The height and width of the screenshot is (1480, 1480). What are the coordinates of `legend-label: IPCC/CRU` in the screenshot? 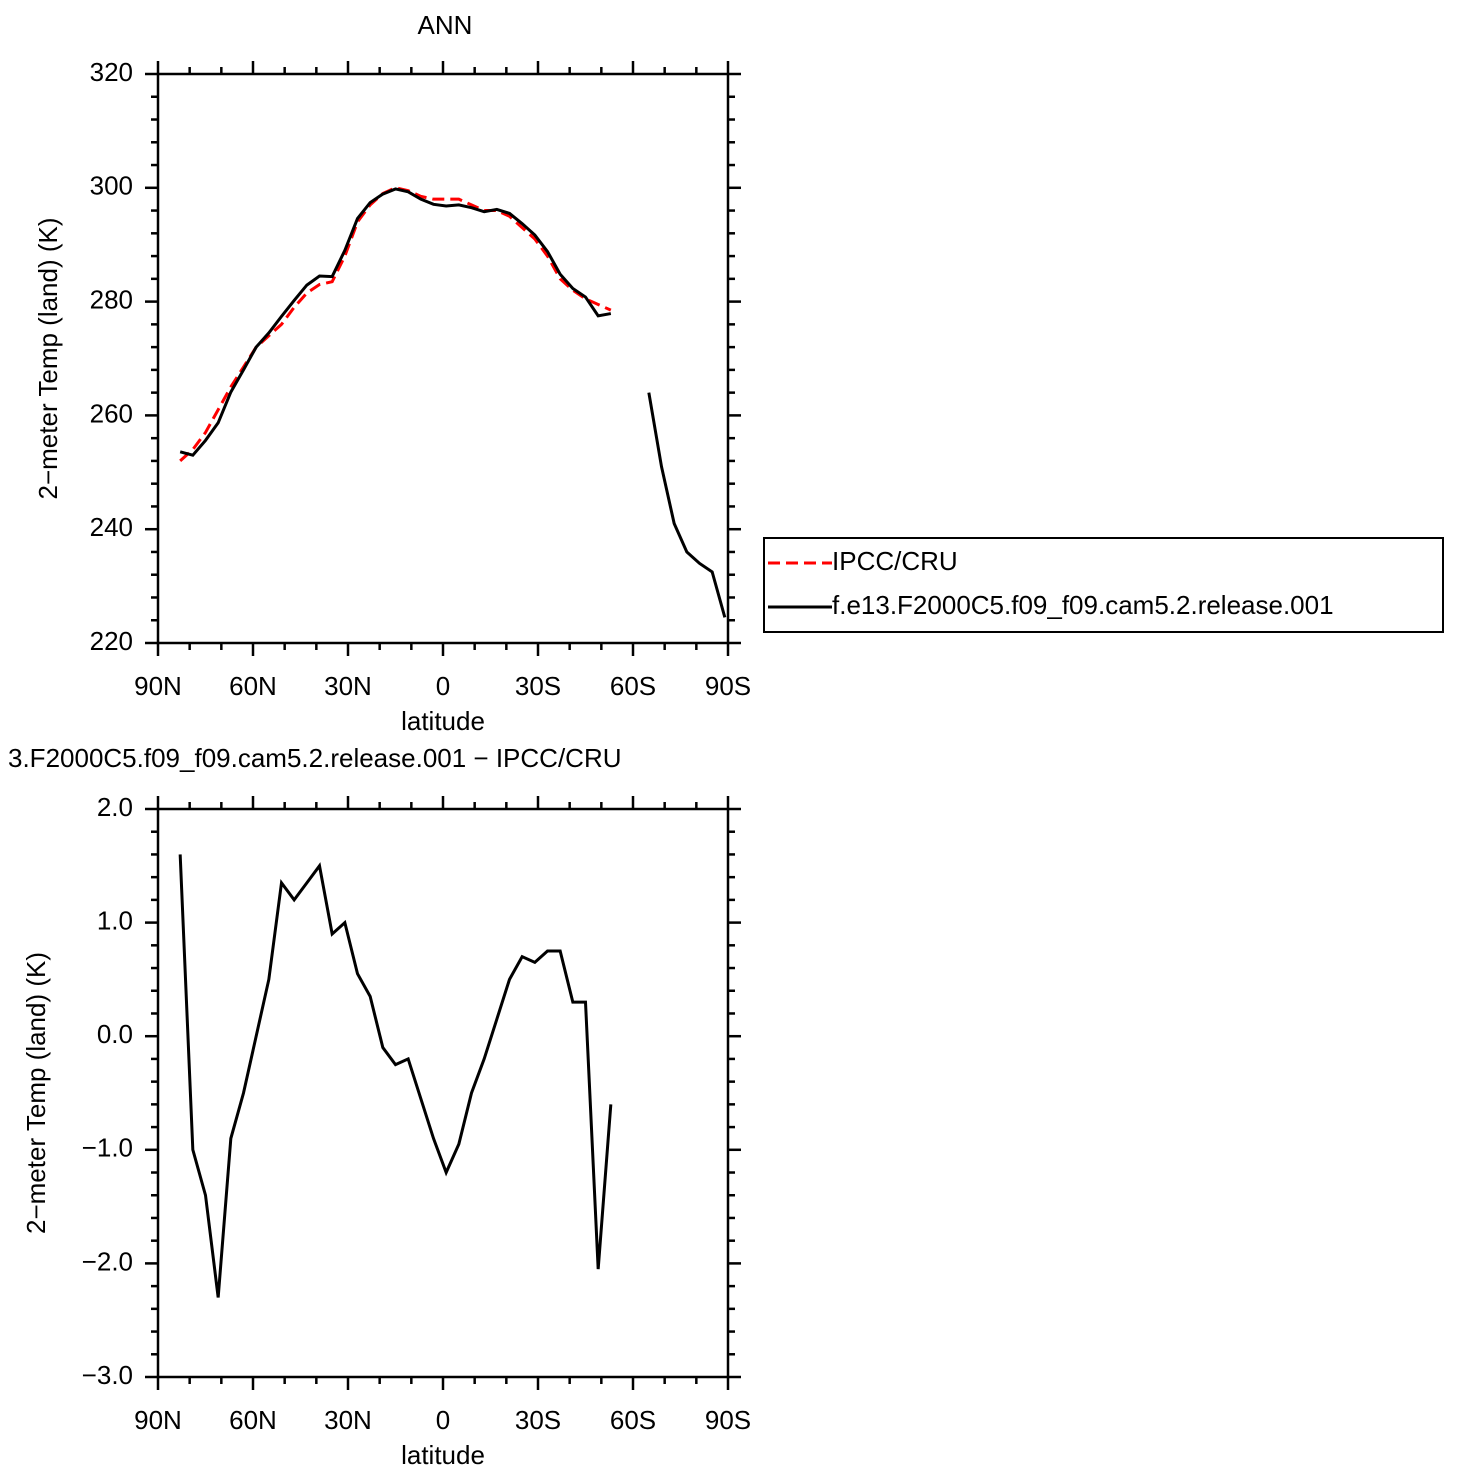 It's located at (895, 561).